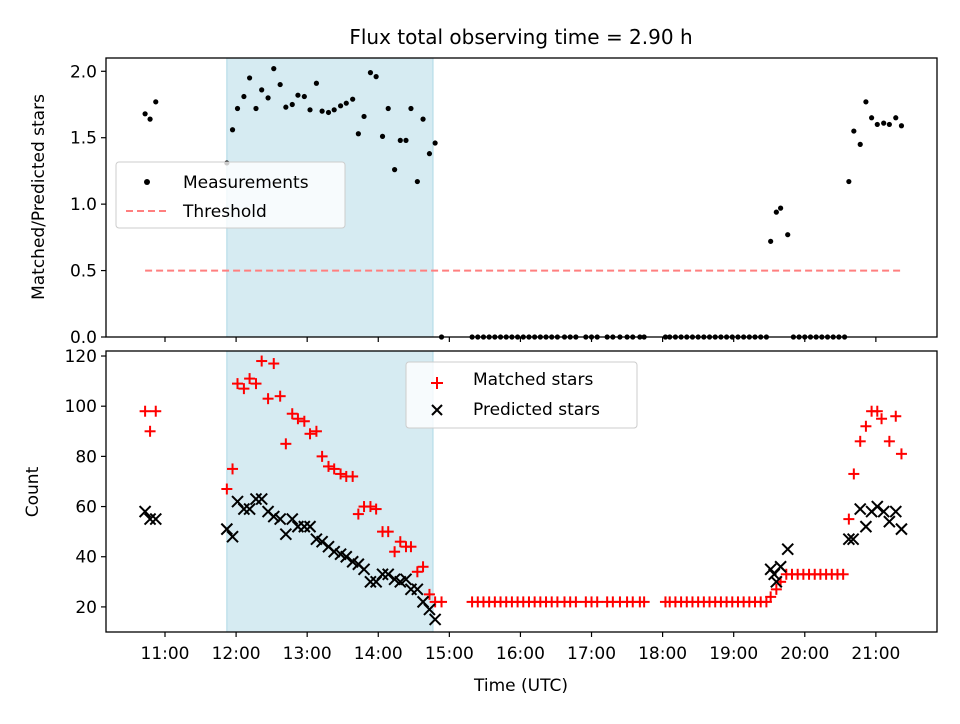  I want to click on y-tick-label: 100, so click(81, 407).